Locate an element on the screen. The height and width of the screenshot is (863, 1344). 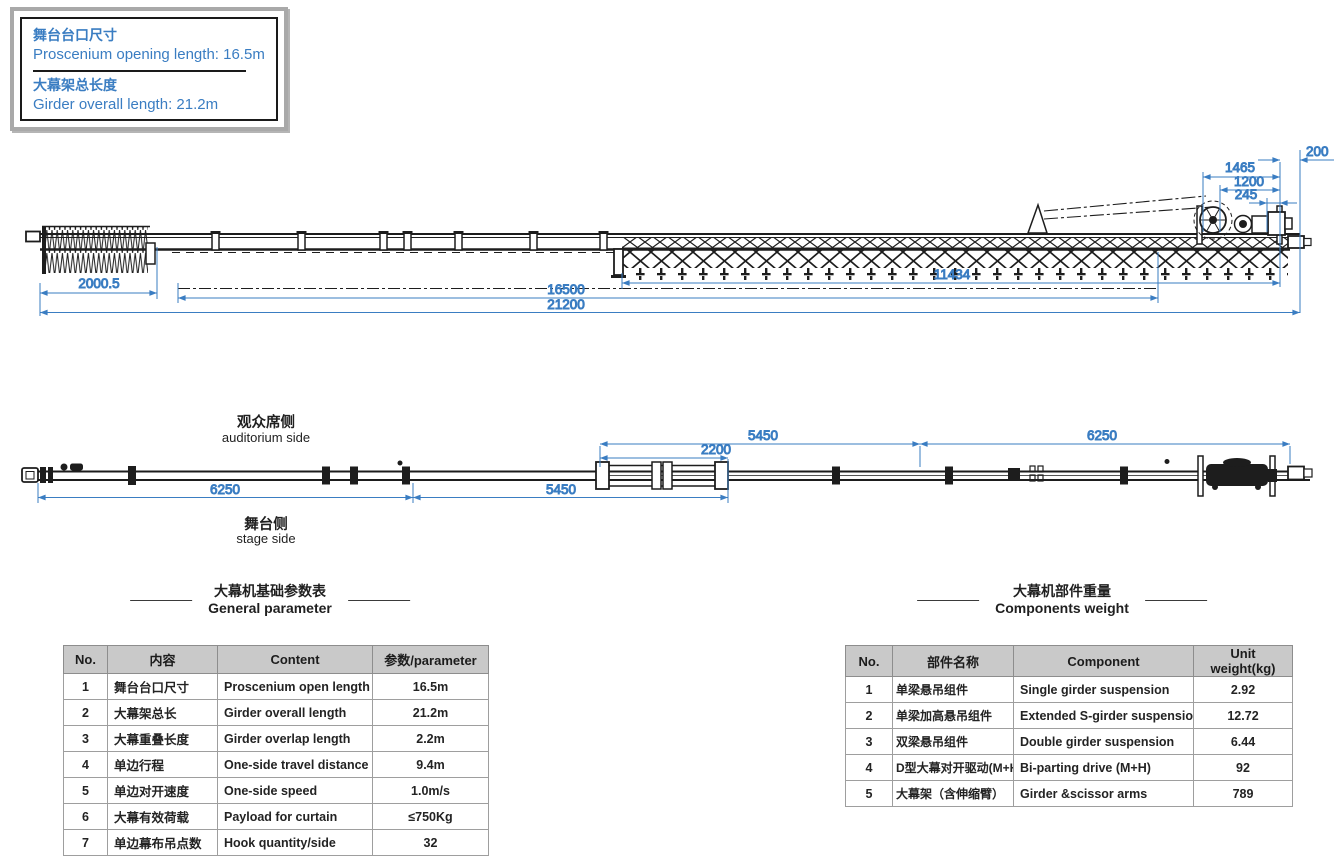
col-header-unit-weight: Unit weight(kg) is located at coordinates (1243, 661).